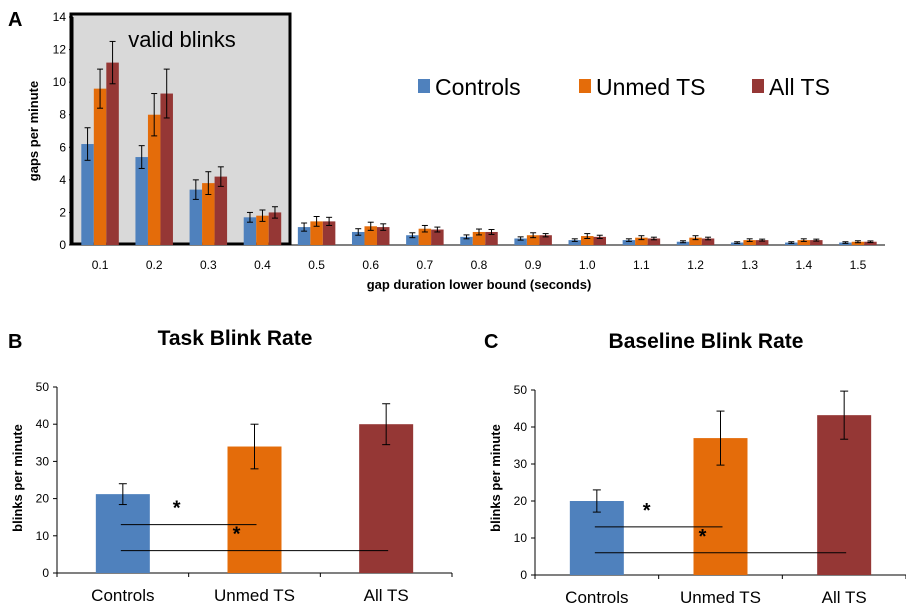 This screenshot has width=906, height=610. What do you see at coordinates (844, 495) in the screenshot?
I see `bar-c-all-ts` at bounding box center [844, 495].